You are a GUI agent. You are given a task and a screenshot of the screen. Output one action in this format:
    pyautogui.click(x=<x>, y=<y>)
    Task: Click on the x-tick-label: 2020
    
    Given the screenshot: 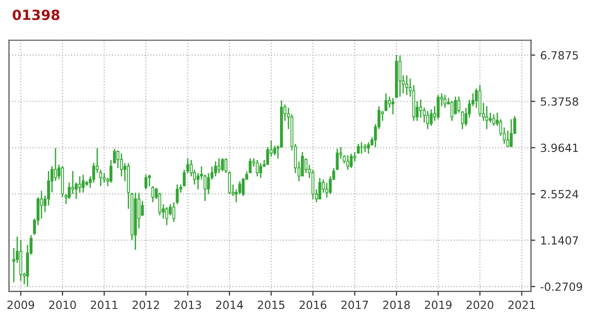 What is the action you would take?
    pyautogui.click(x=480, y=305)
    